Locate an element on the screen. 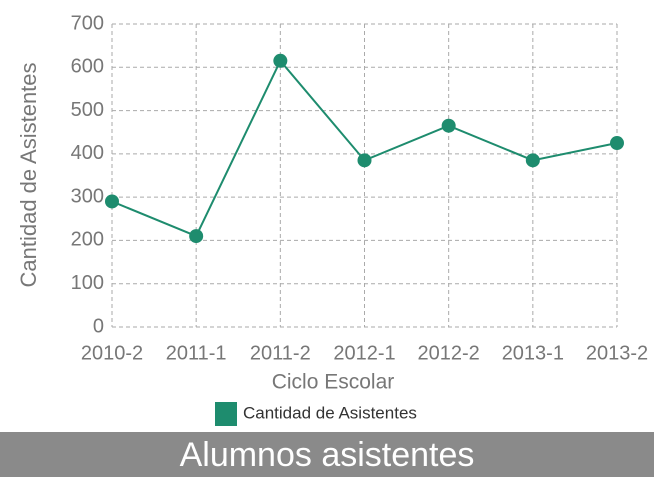 The image size is (654, 477). y-tick-label: 500 is located at coordinates (87, 110).